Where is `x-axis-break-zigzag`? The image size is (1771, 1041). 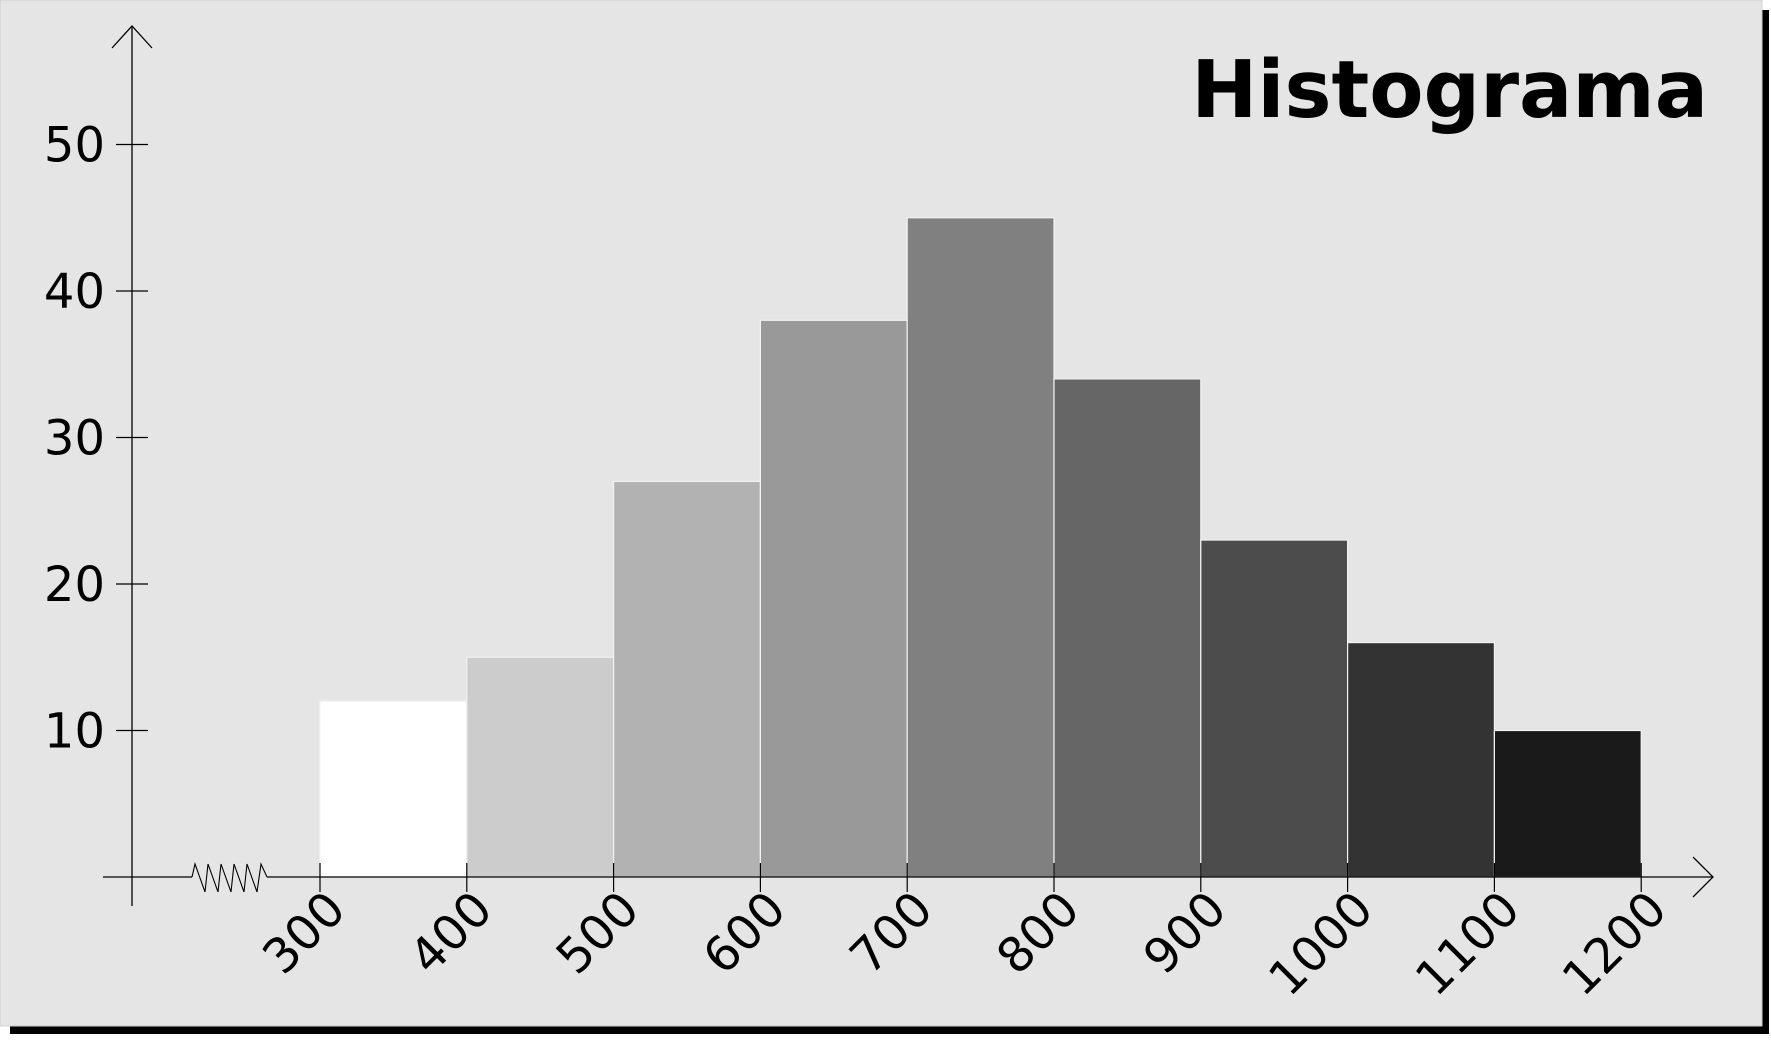 x-axis-break-zigzag is located at coordinates (229, 877).